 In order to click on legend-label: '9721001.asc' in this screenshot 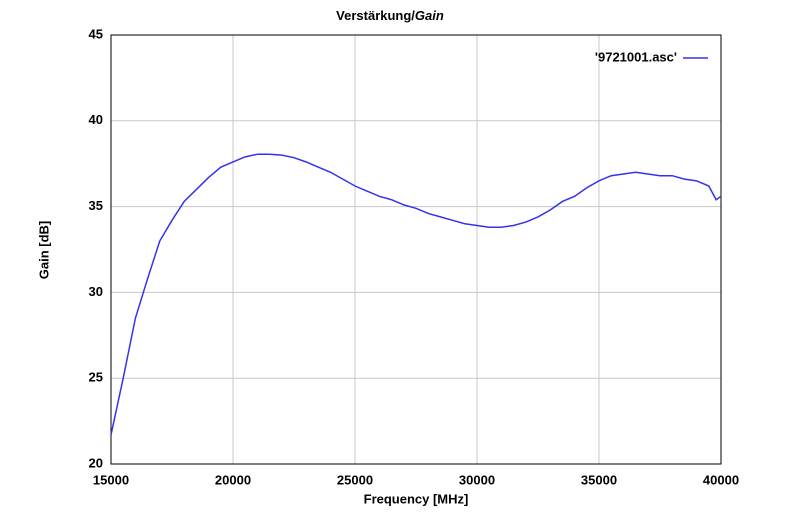, I will do `click(636, 56)`.